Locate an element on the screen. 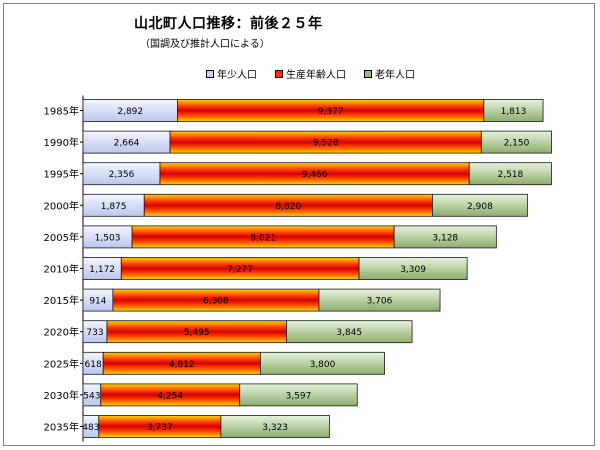  data-label-old: 2,908 is located at coordinates (480, 207).